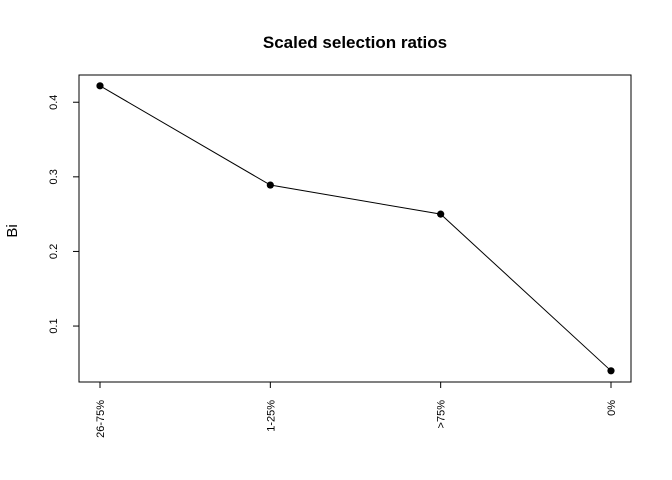 The image size is (672, 480). What do you see at coordinates (101, 419) in the screenshot?
I see `x-tick-label: 26-75%` at bounding box center [101, 419].